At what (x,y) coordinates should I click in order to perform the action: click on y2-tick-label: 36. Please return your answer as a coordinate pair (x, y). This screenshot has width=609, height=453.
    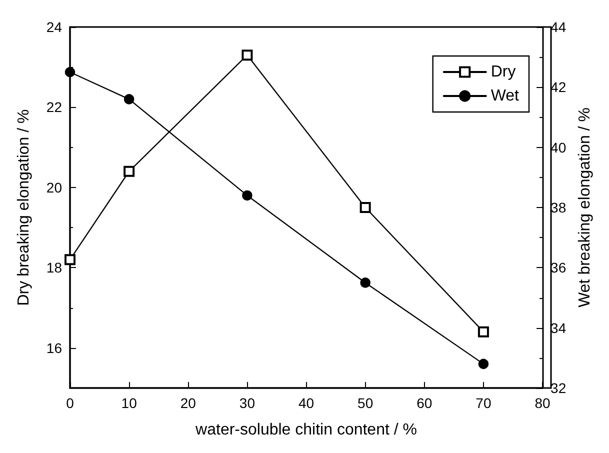
    Looking at the image, I should click on (558, 268).